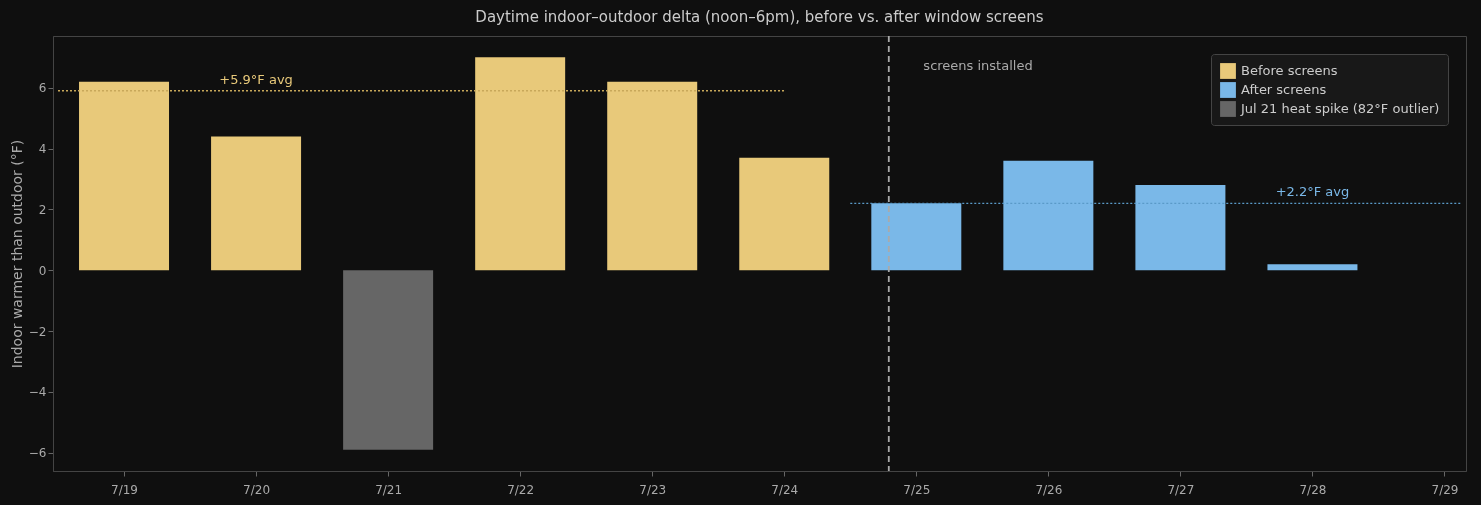 The image size is (1481, 509). What do you see at coordinates (521, 489) in the screenshot?
I see `x-tick-label: 7/22` at bounding box center [521, 489].